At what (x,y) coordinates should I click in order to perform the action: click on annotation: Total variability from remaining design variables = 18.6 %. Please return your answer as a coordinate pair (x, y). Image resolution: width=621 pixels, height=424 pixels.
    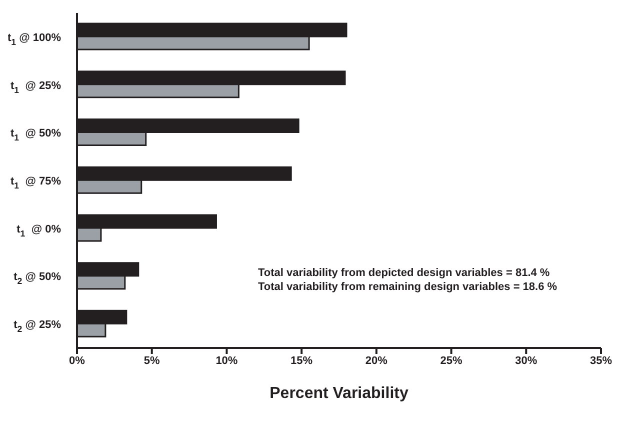
    Looking at the image, I should click on (408, 287).